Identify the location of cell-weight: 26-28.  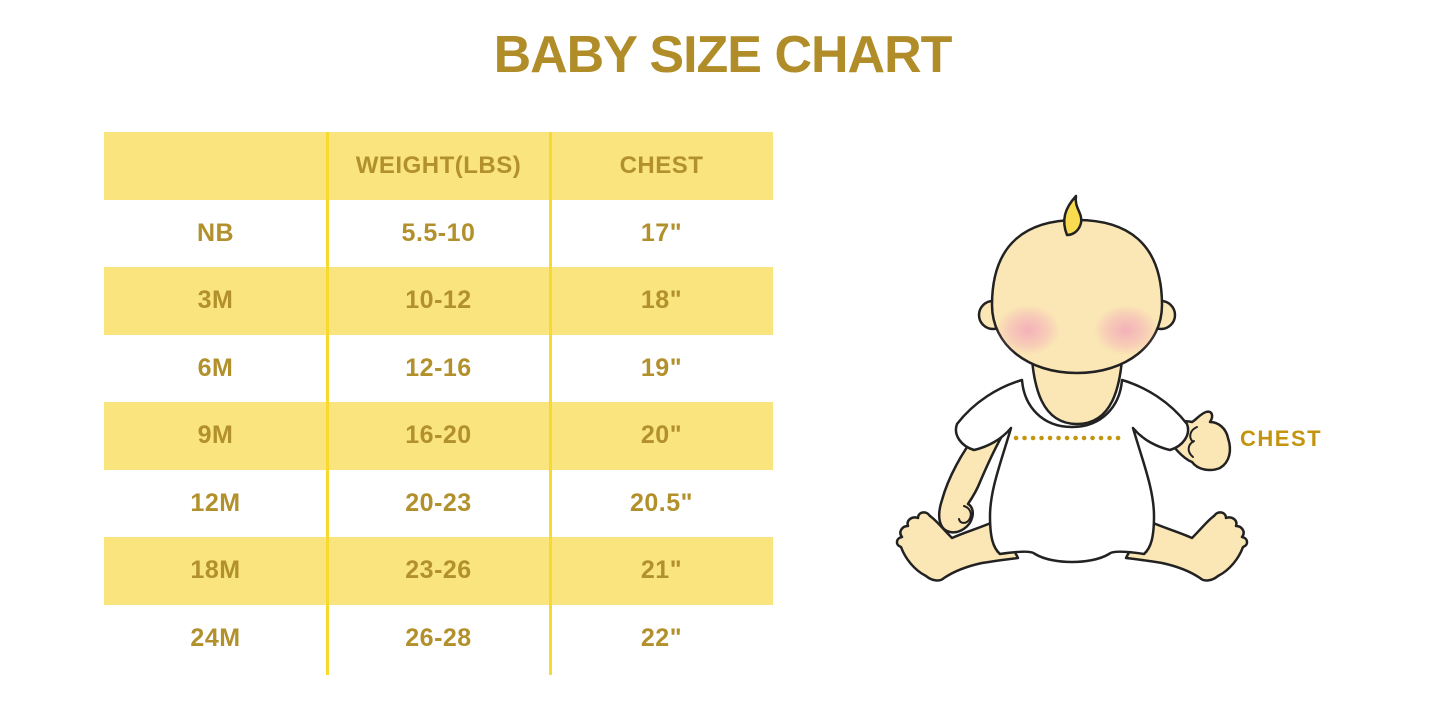
(438, 637).